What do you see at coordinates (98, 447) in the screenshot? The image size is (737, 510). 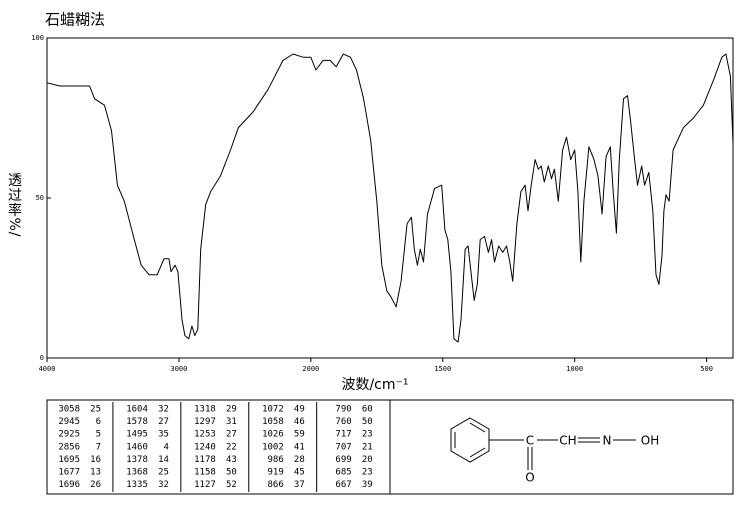 I see `transmittance: 7` at bounding box center [98, 447].